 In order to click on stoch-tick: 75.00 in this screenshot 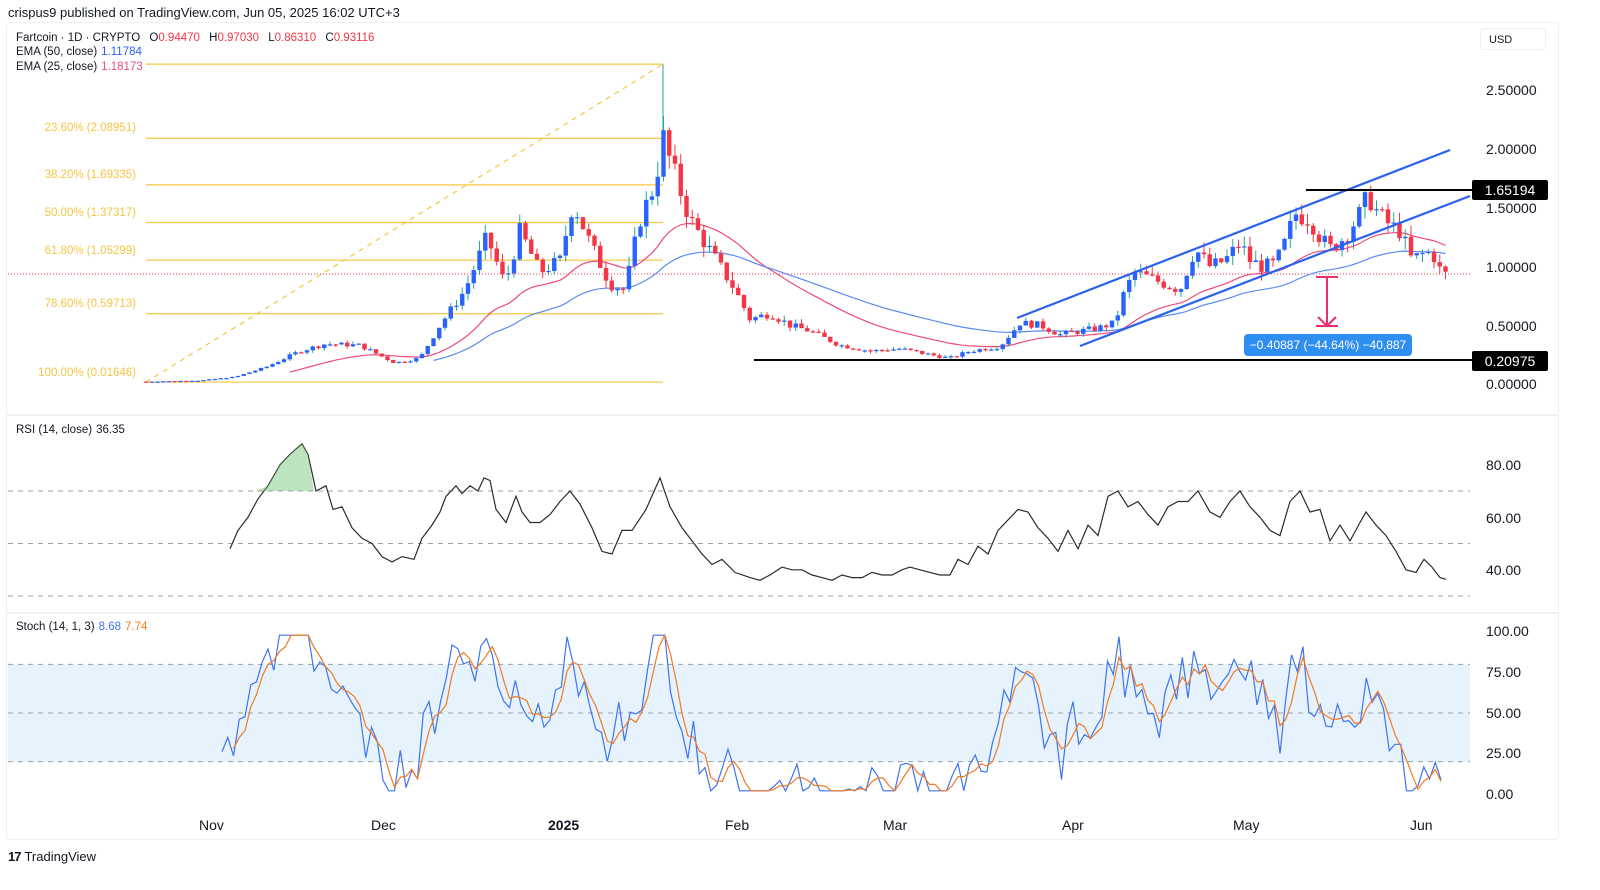, I will do `click(1504, 672)`.